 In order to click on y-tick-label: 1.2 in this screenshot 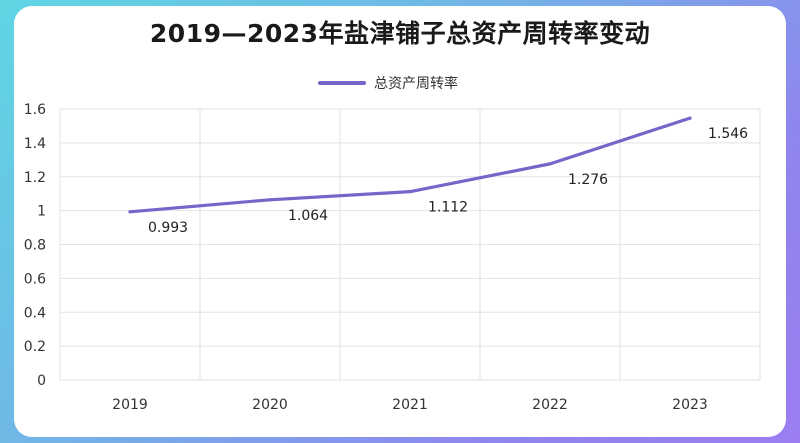, I will do `click(35, 178)`.